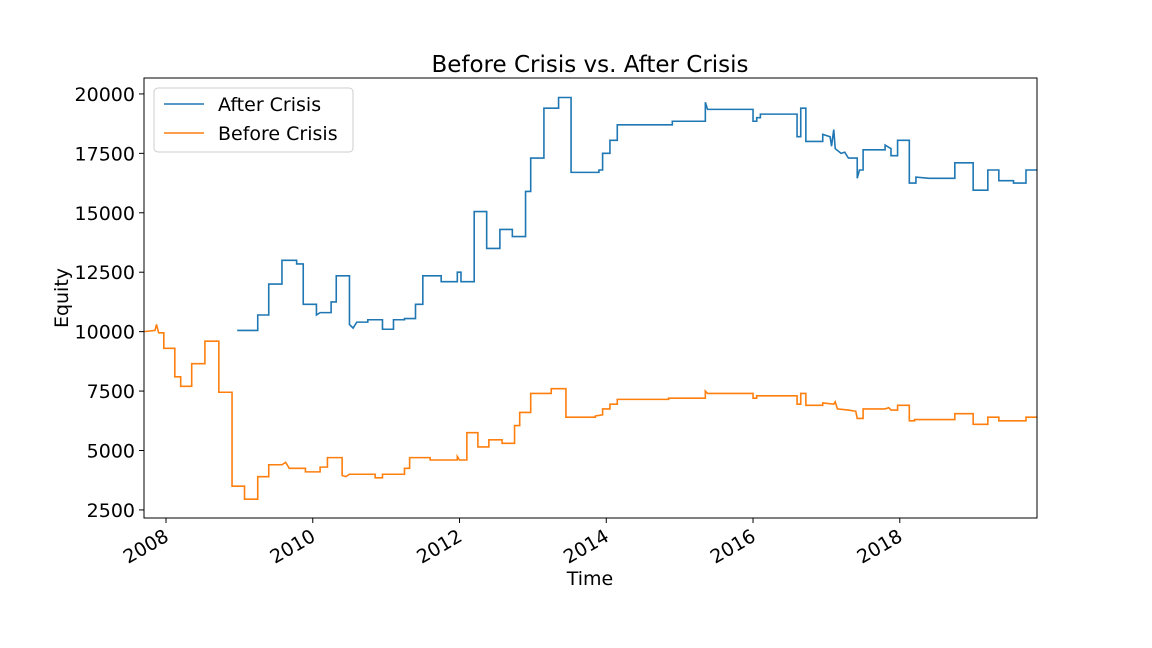  What do you see at coordinates (439, 546) in the screenshot?
I see `x-tick-label: 2012` at bounding box center [439, 546].